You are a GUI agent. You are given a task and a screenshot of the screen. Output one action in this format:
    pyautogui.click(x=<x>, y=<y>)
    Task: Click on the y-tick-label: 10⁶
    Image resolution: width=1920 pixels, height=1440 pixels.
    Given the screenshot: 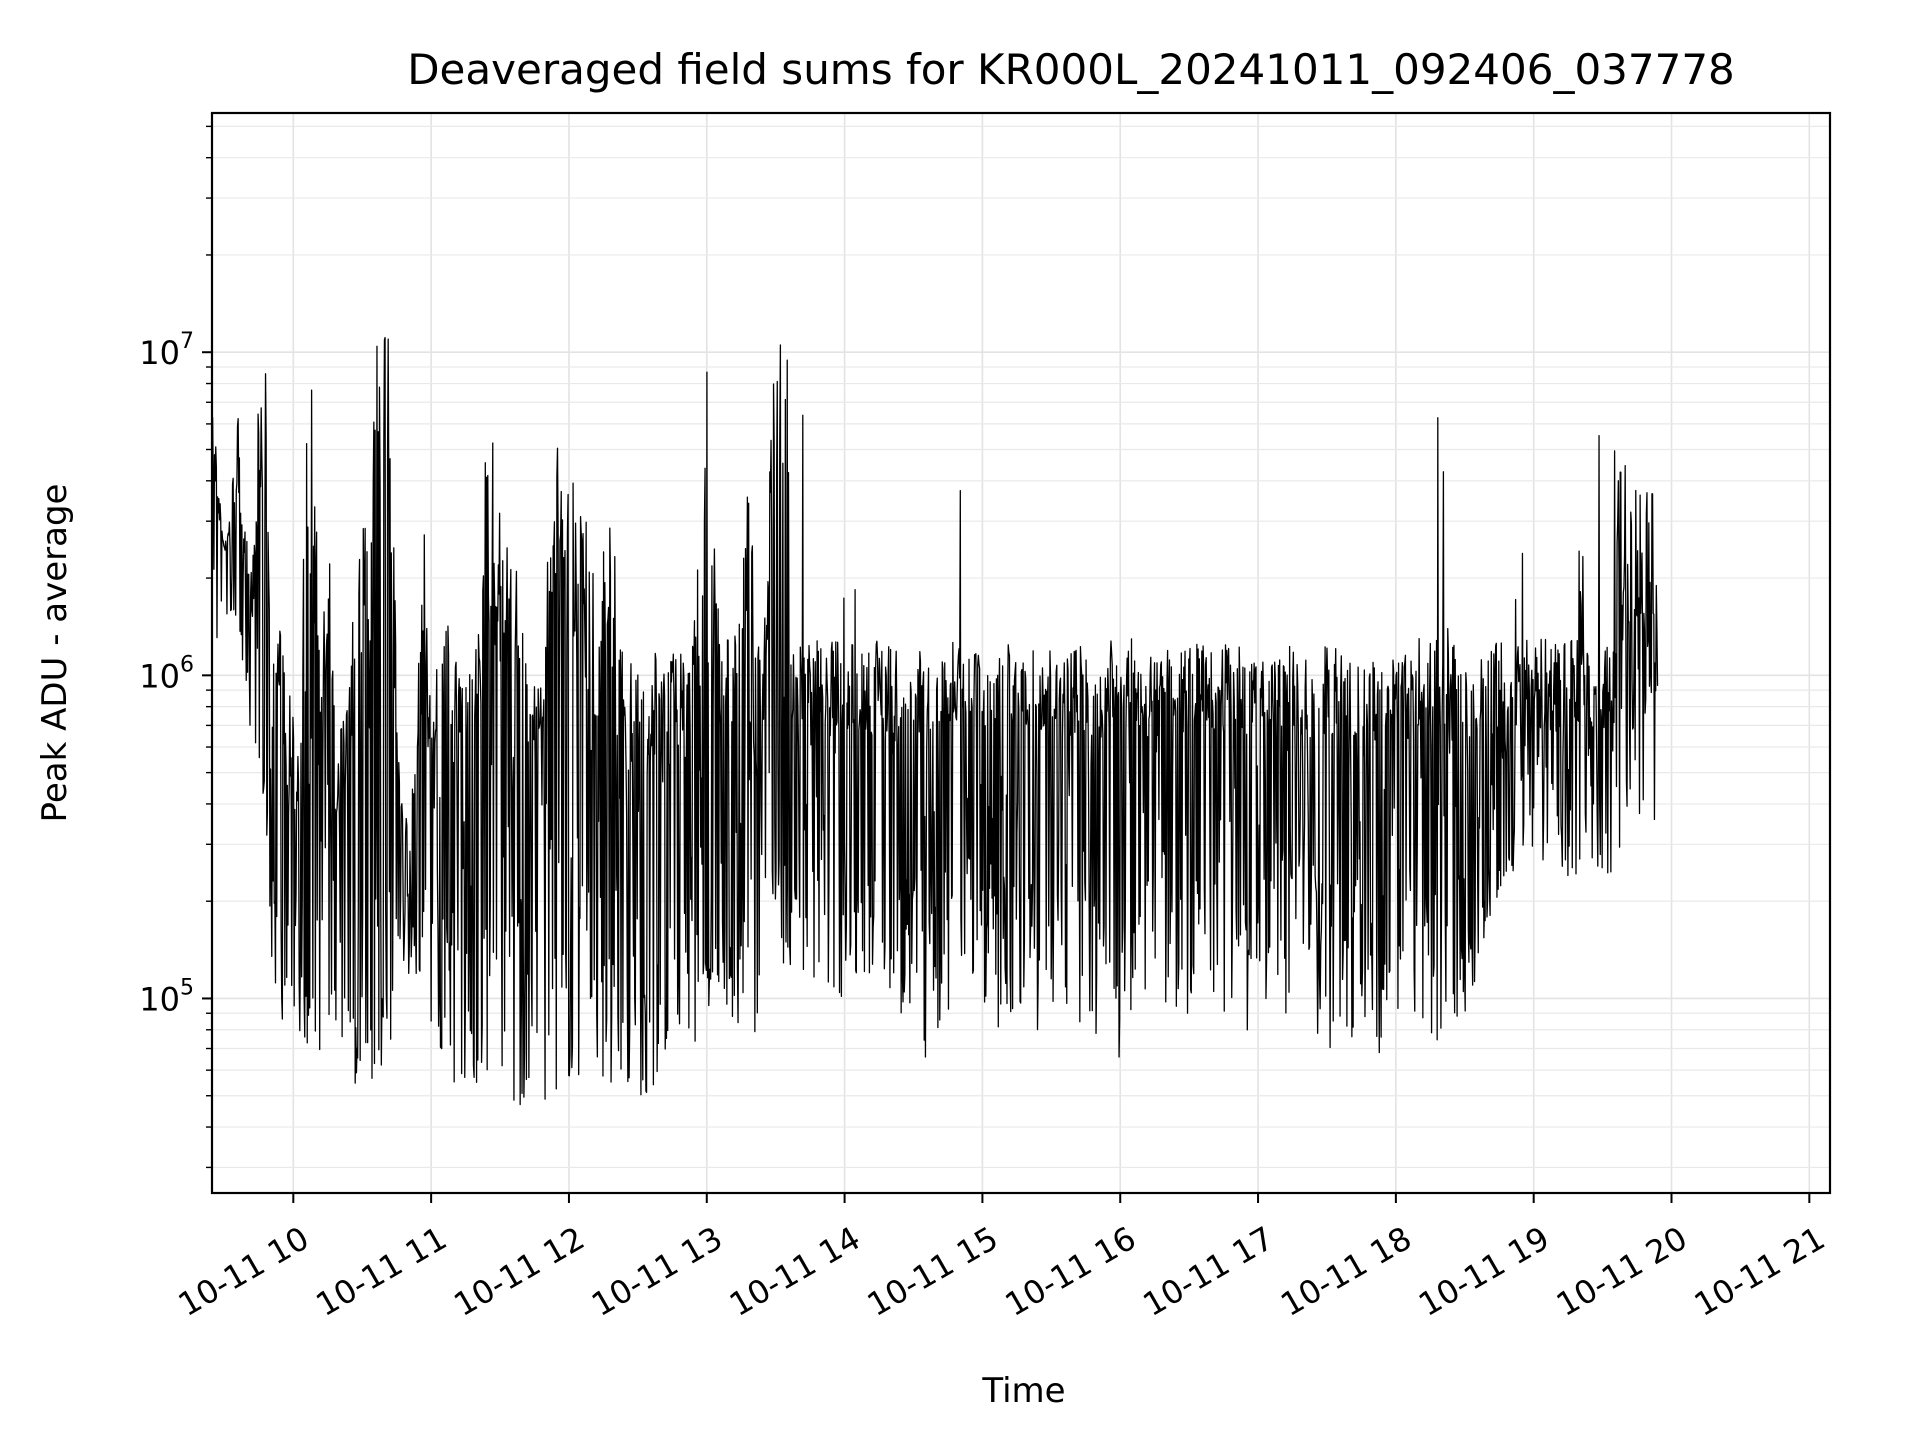 What is the action you would take?
    pyautogui.click(x=166, y=673)
    